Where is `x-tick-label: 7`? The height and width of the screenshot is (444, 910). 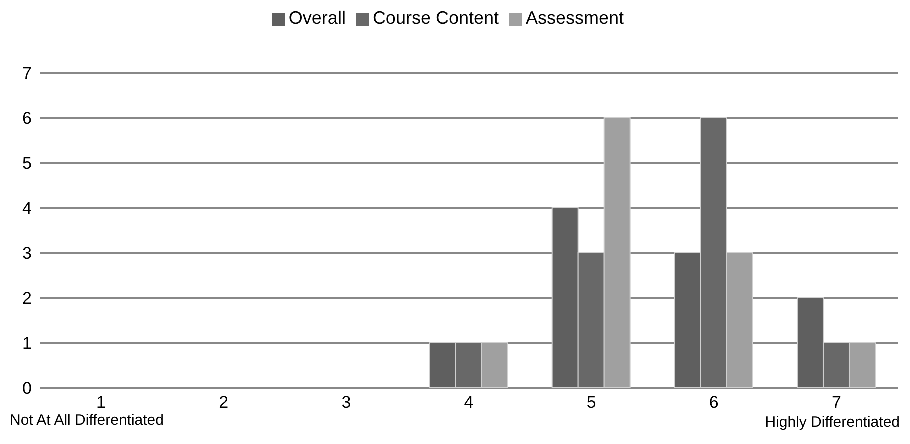 x-tick-label: 7 is located at coordinates (837, 402).